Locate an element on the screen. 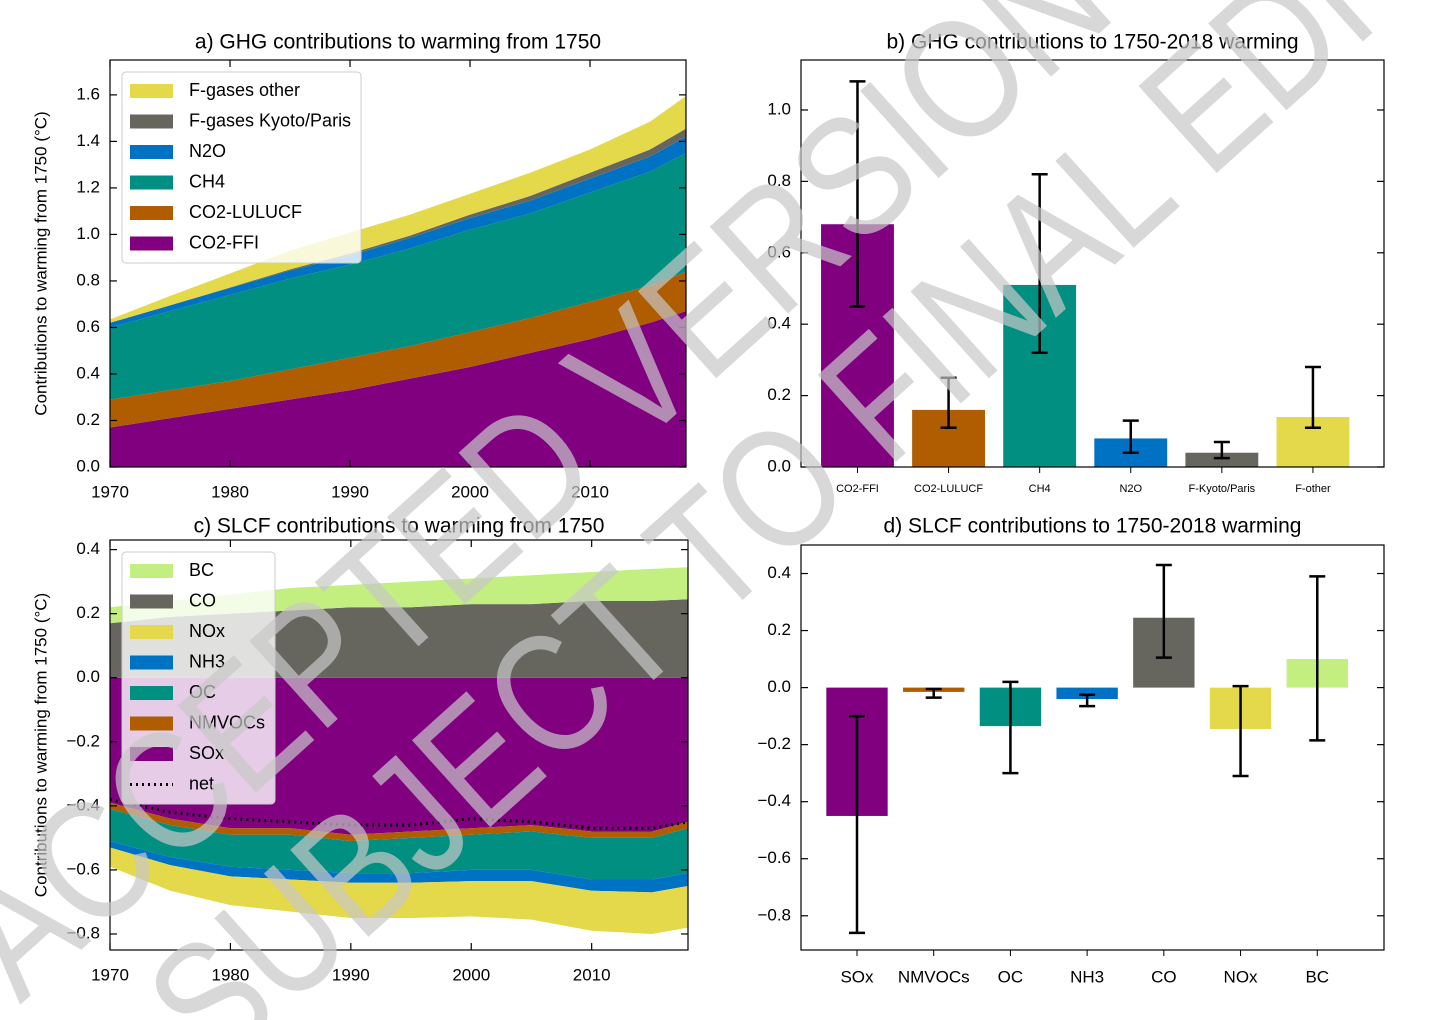  x-tick-label: 1970 is located at coordinates (110, 491).